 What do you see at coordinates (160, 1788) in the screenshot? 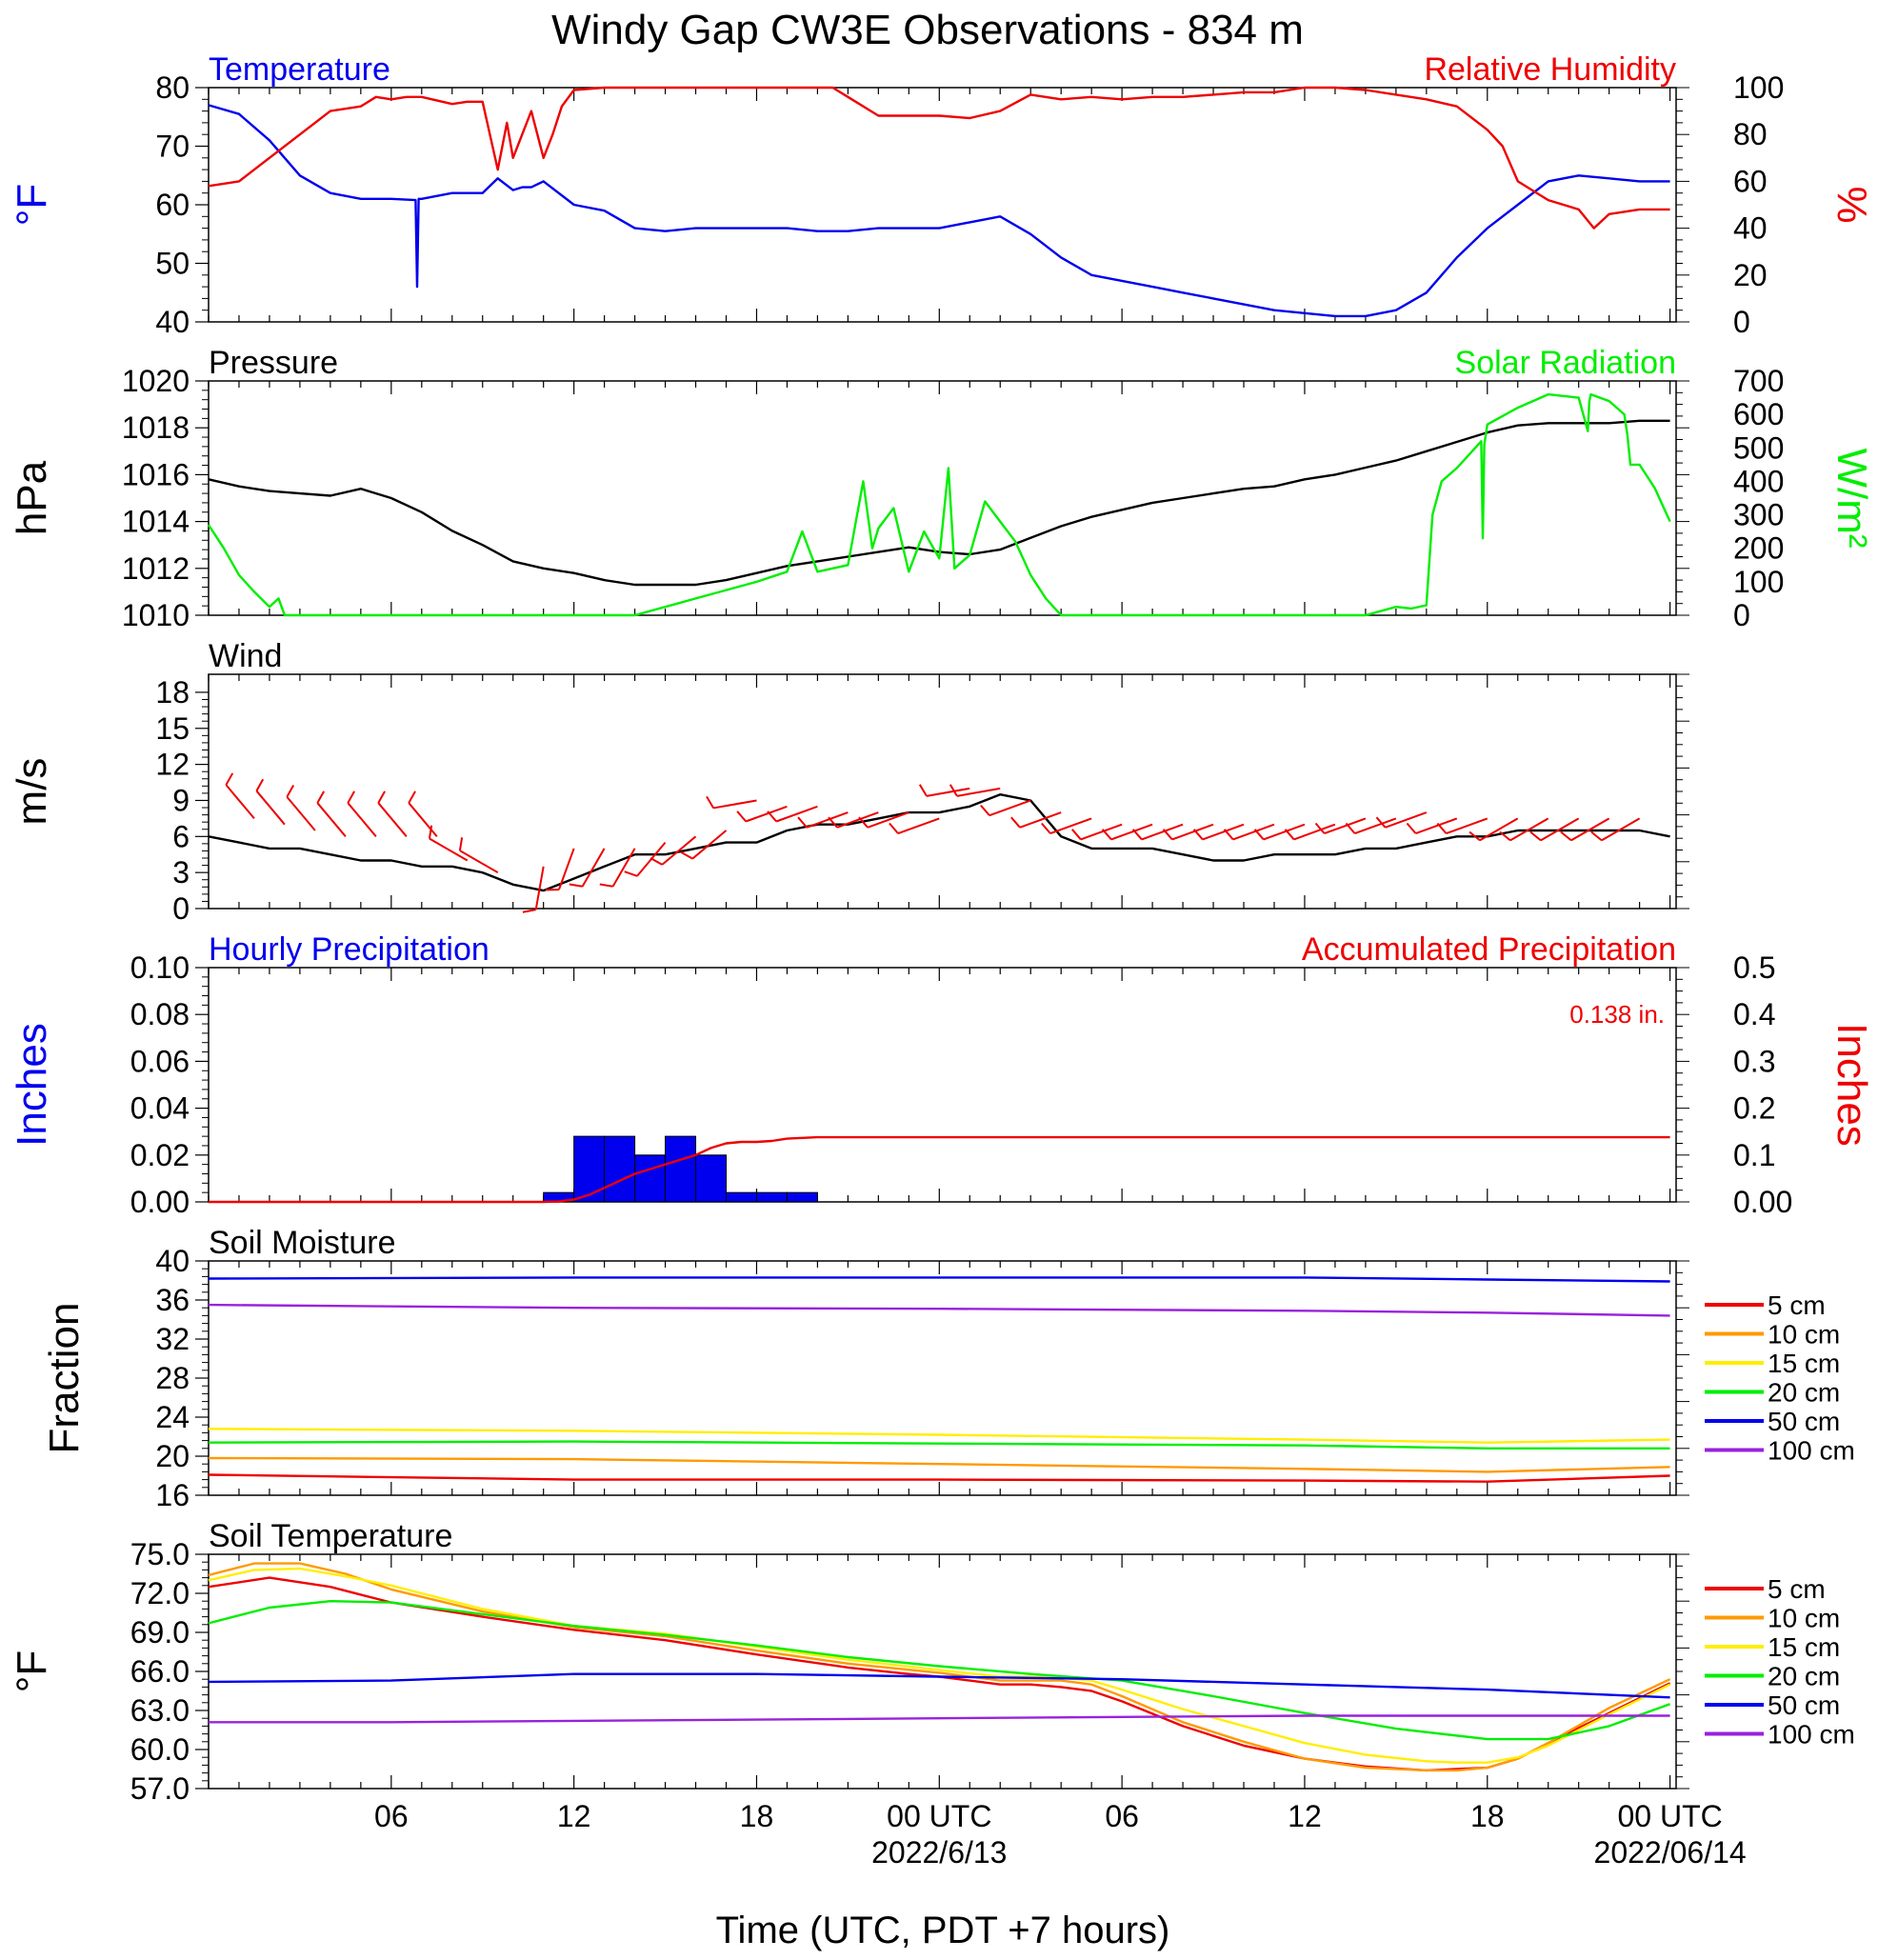
I see `y-left-tick-label: 57.0` at bounding box center [160, 1788].